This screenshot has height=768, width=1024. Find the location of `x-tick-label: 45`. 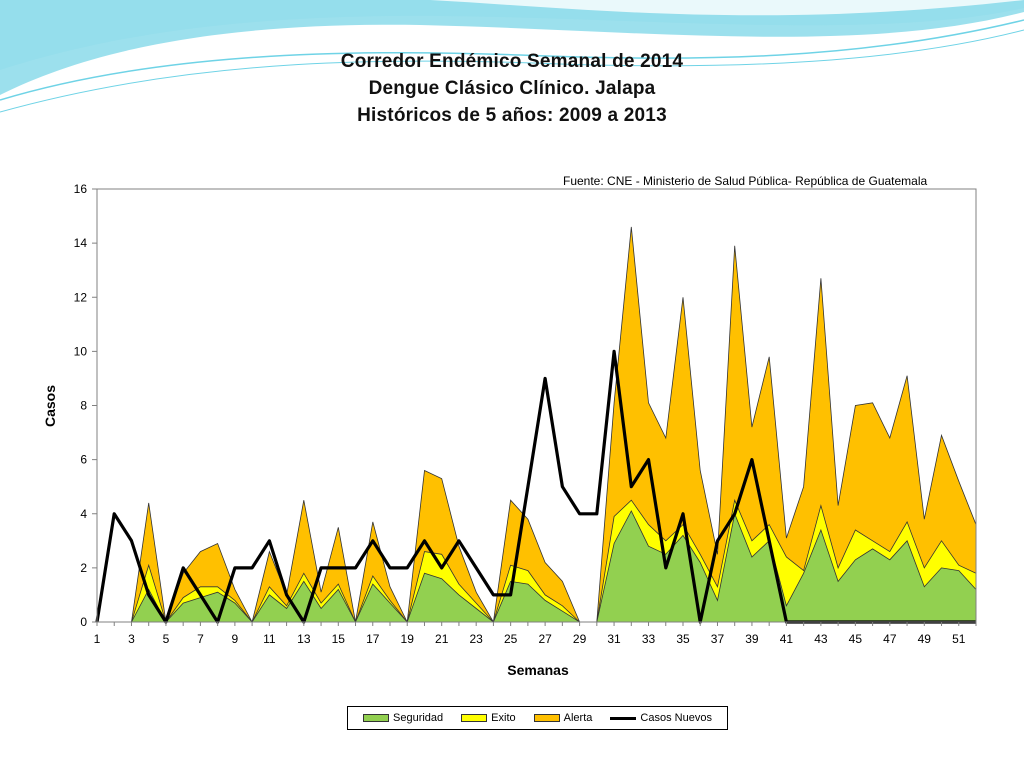

x-tick-label: 45 is located at coordinates (856, 639).